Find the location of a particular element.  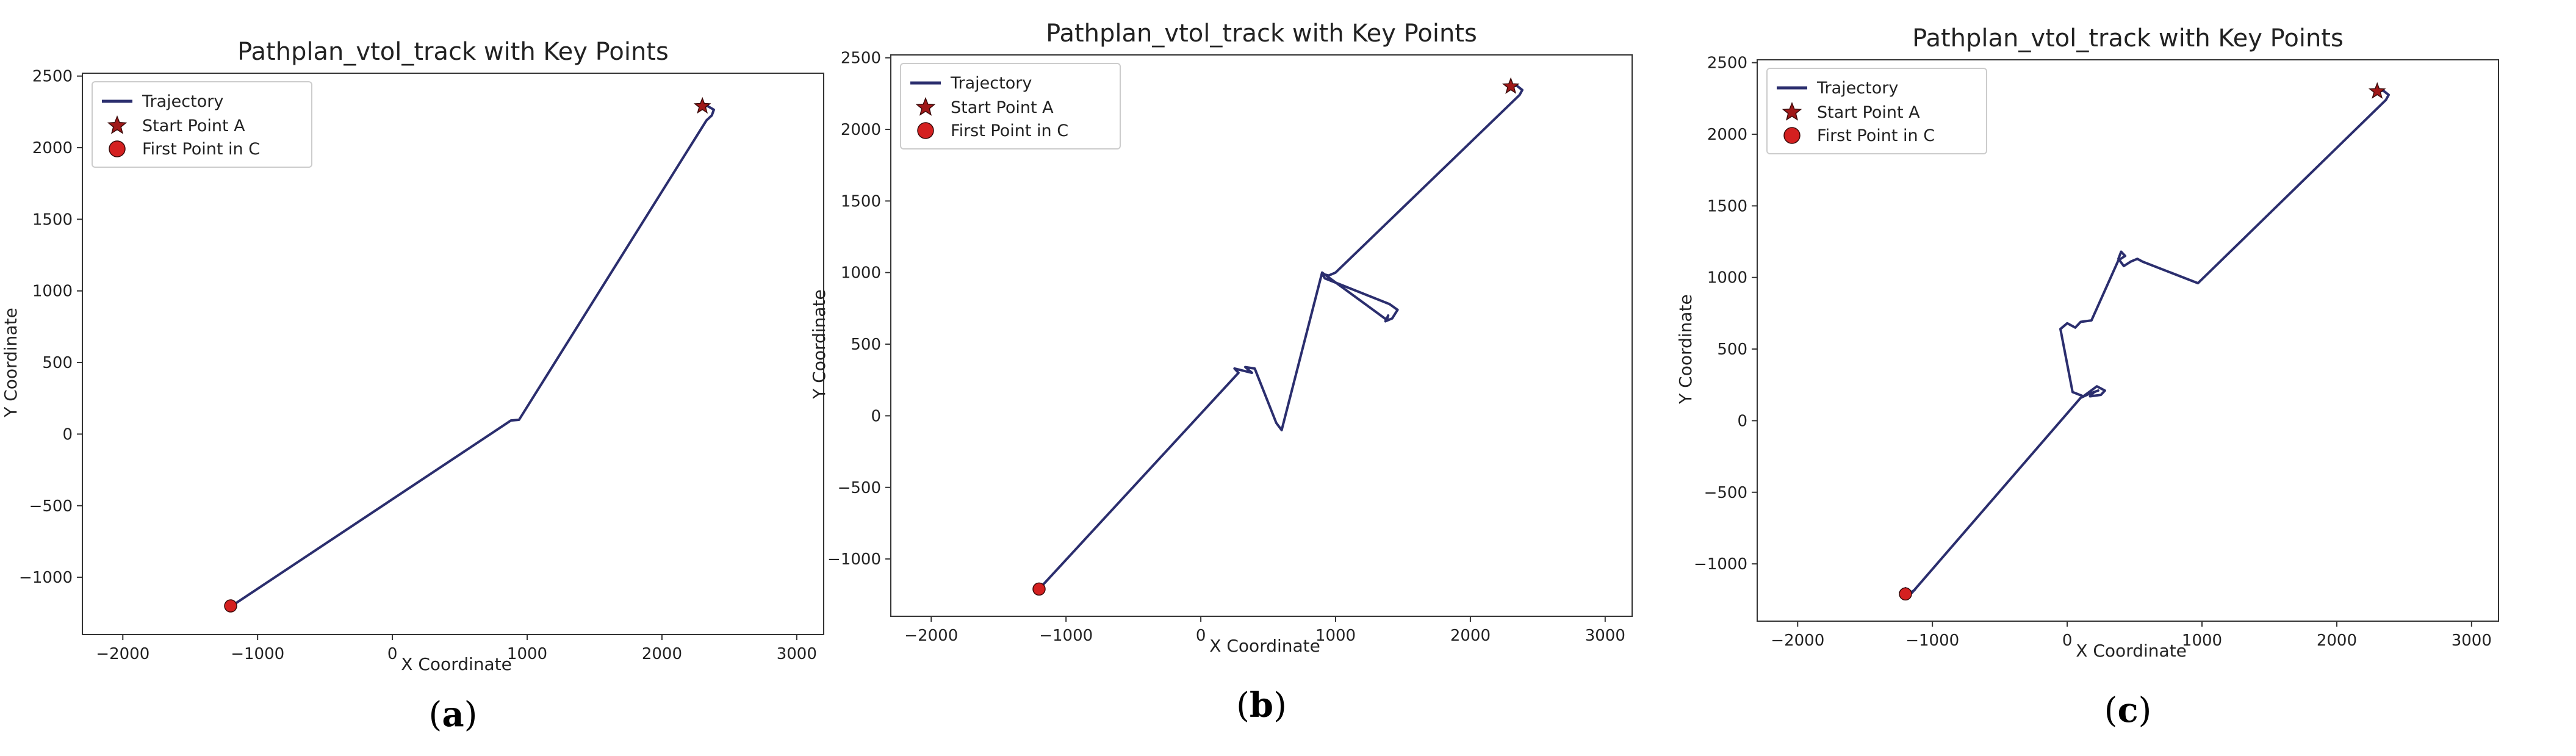

subfigure-caption: (b) is located at coordinates (1261, 705).